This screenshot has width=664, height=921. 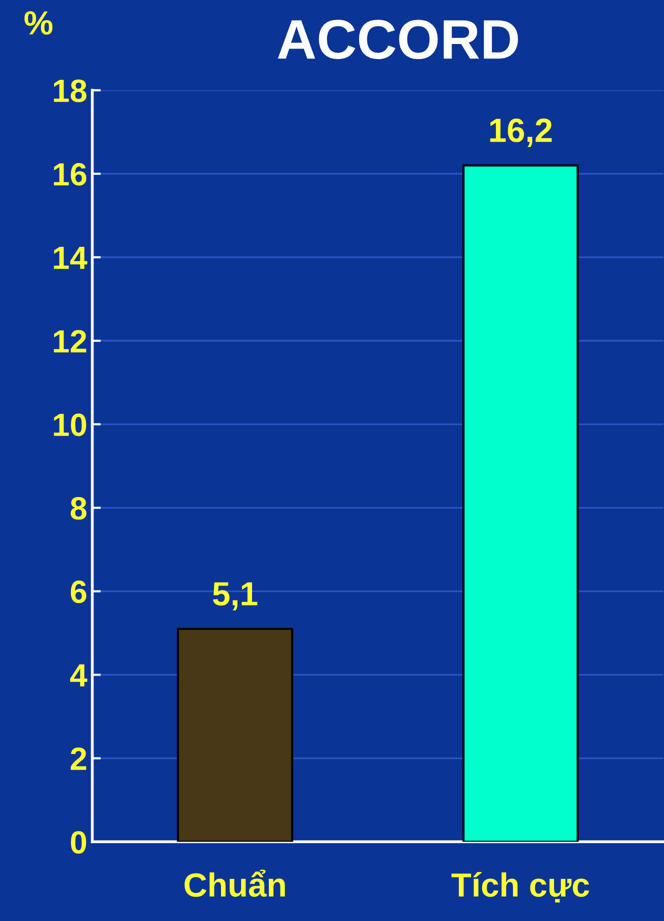 I want to click on y-tick-label: 8, so click(x=78, y=508).